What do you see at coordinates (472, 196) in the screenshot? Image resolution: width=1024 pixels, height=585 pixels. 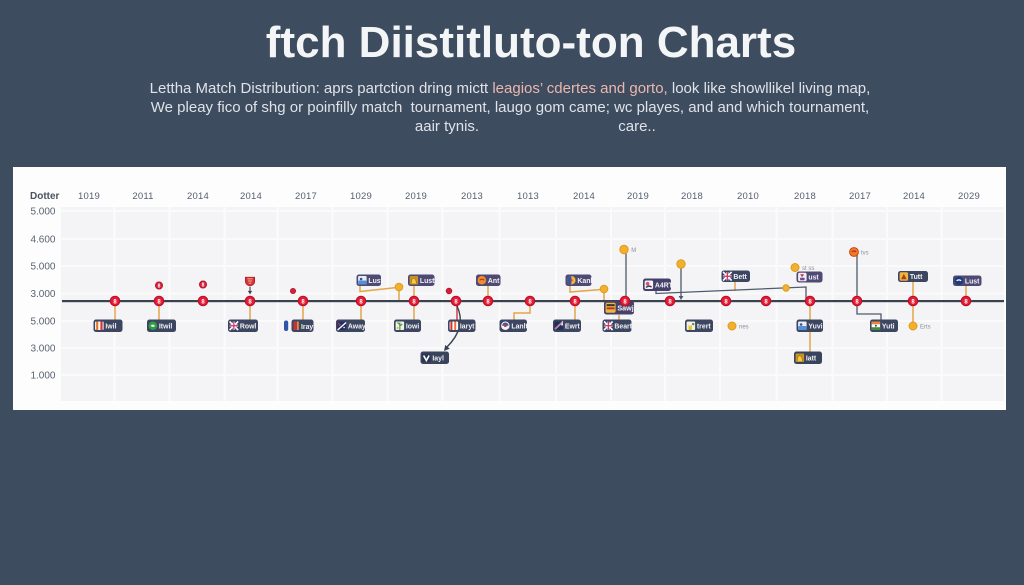 I see `svg-text: 2013` at bounding box center [472, 196].